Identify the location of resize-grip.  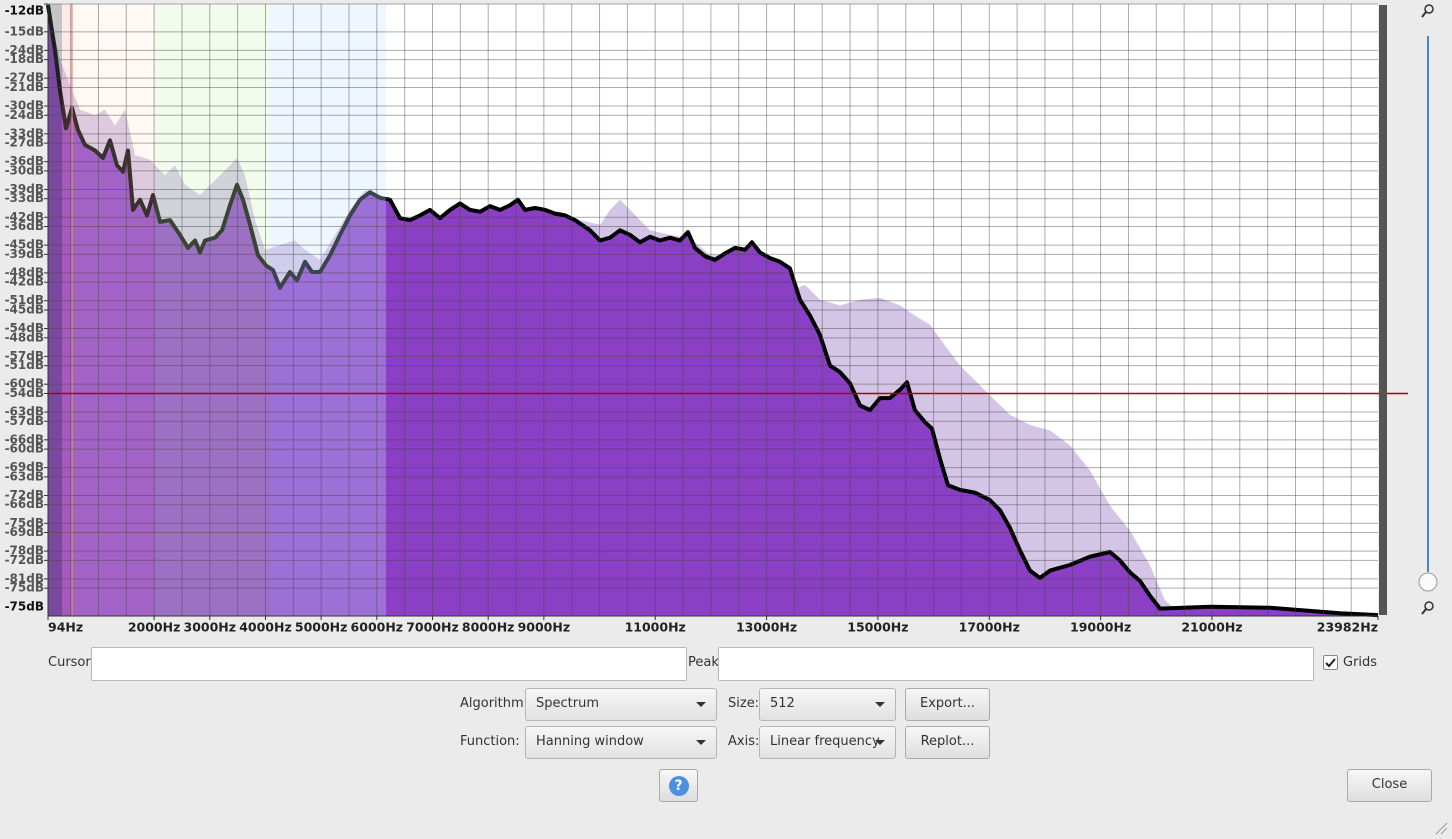
(1441, 828).